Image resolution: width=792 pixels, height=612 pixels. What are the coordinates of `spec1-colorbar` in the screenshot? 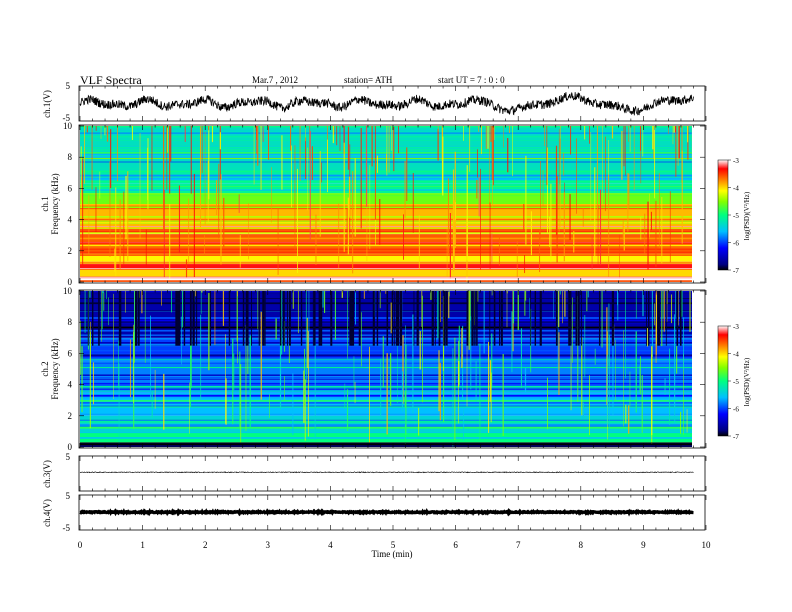 It's located at (723, 215).